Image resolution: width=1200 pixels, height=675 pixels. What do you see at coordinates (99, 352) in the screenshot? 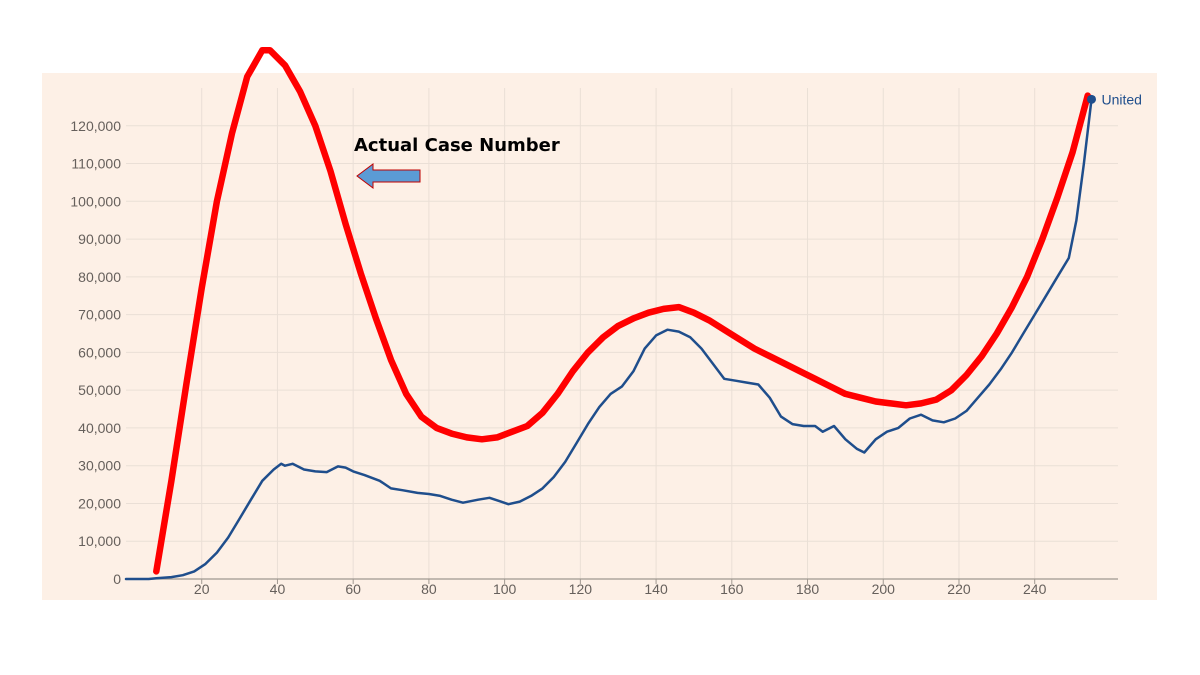
I see `y-tick-label: 60,000` at bounding box center [99, 352].